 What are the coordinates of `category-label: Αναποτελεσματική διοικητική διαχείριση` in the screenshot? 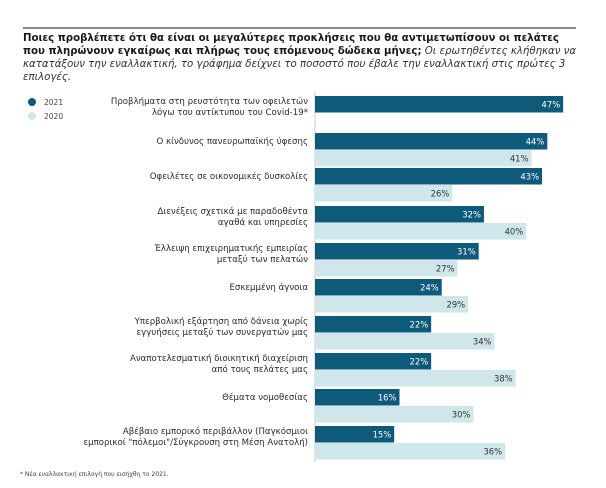 It's located at (219, 359).